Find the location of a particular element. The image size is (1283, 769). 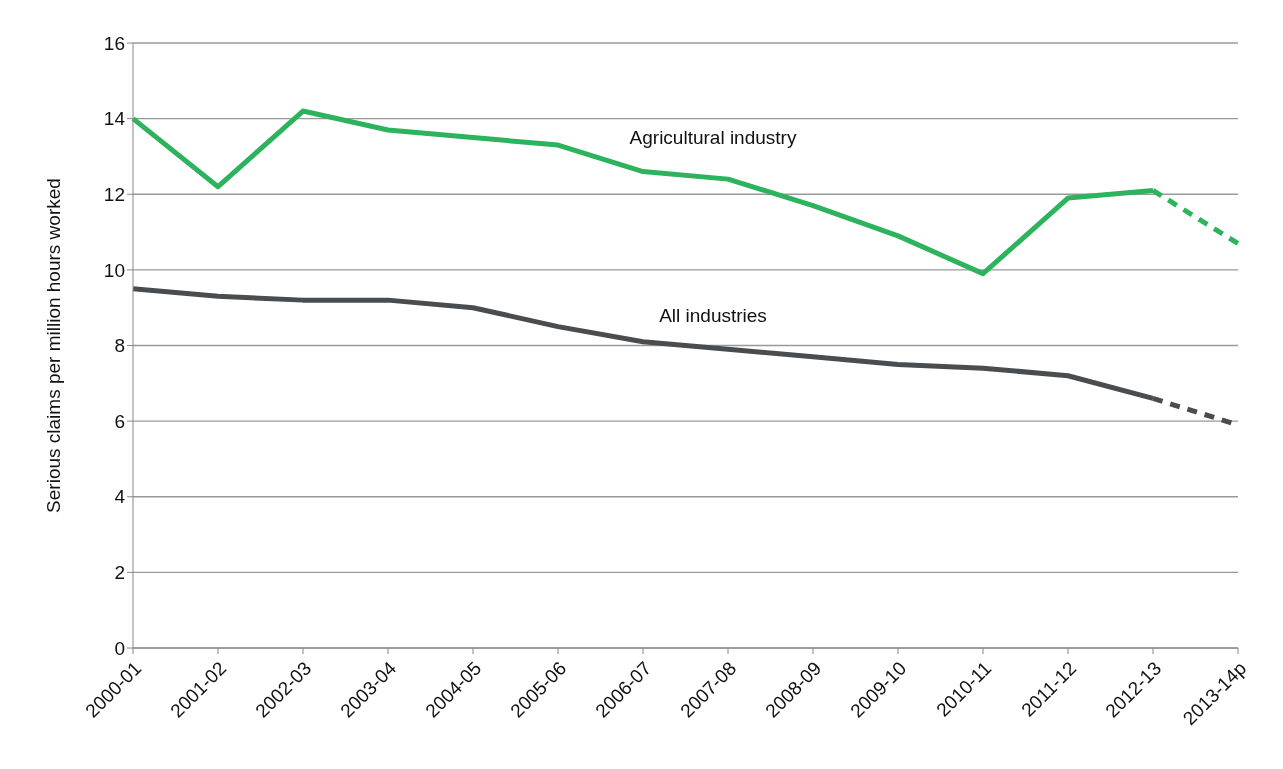

y-tick-label: 8 is located at coordinates (119, 346).